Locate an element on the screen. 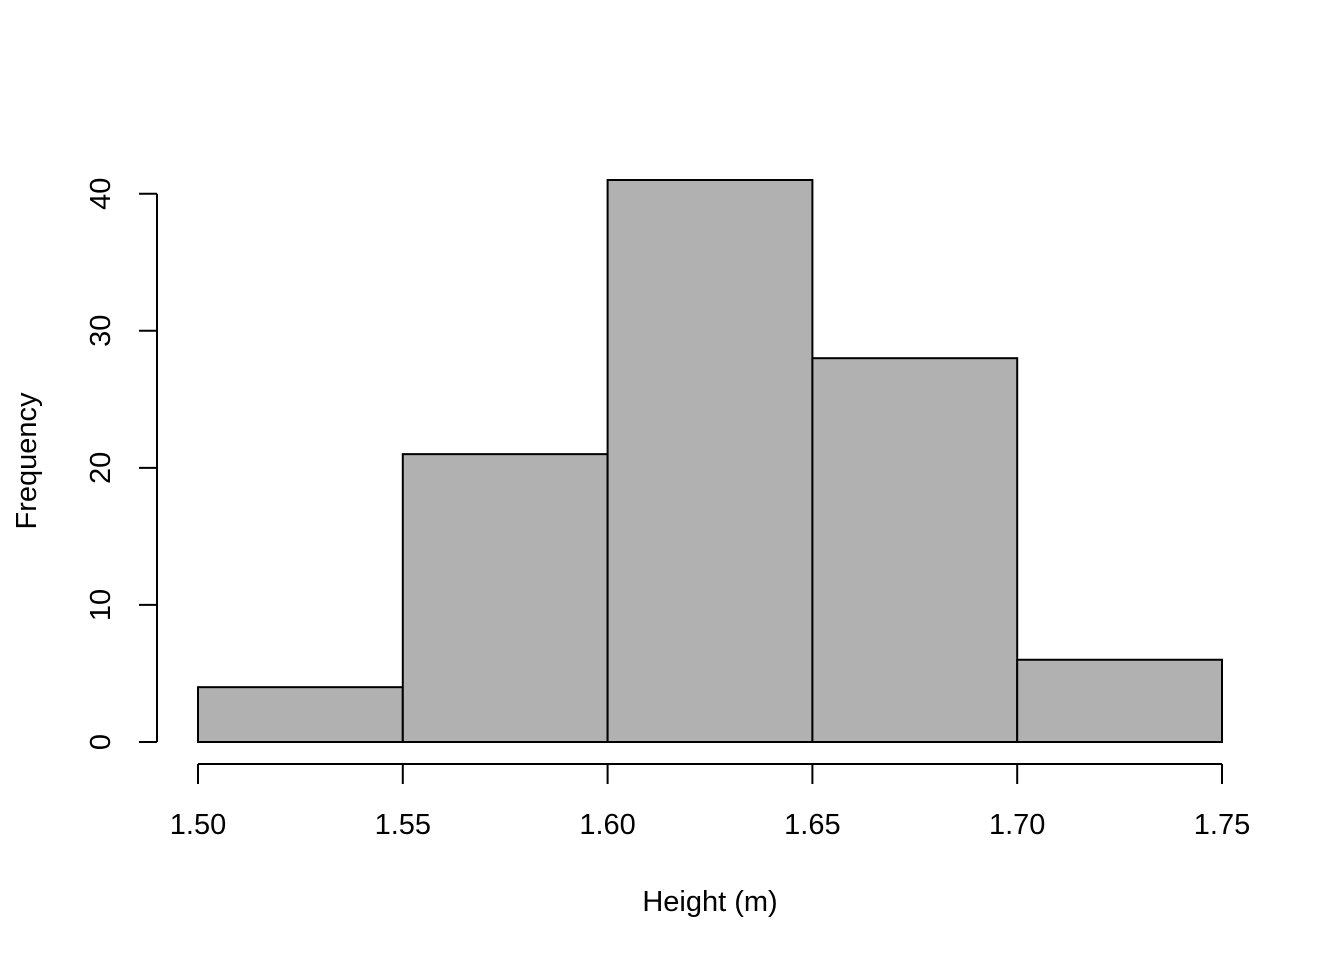 The image size is (1344, 960). x-tick-label-1.50: 1.50 is located at coordinates (198, 825).